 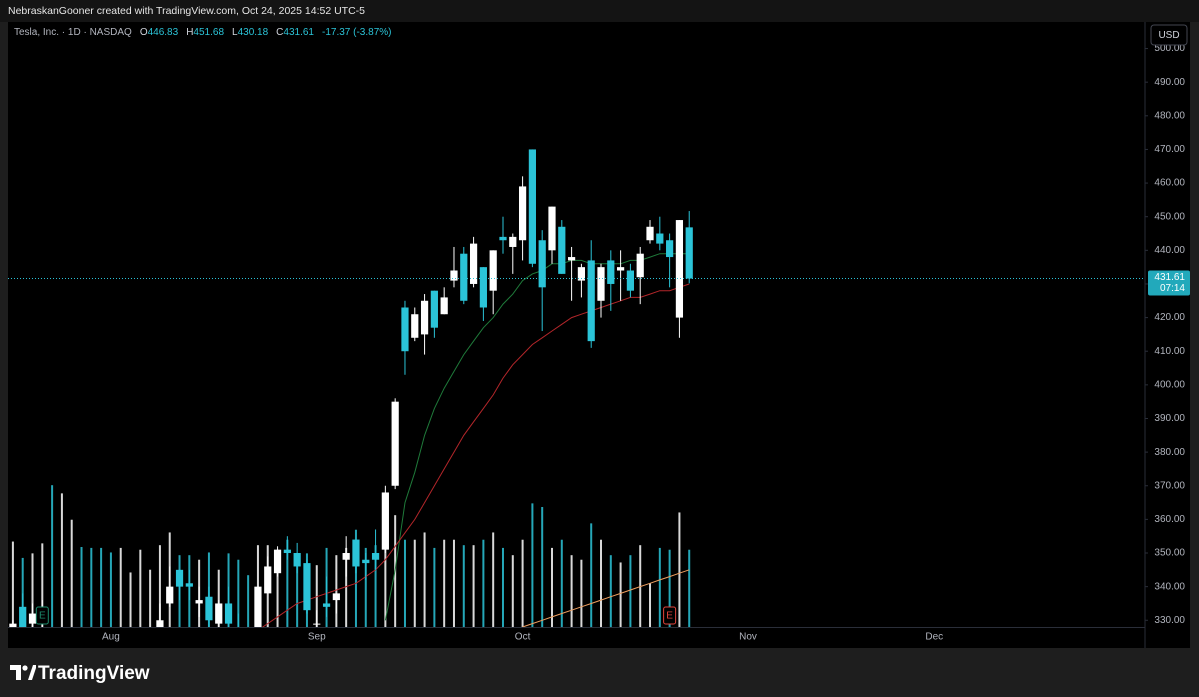 What do you see at coordinates (1169, 35) in the screenshot?
I see `currency-button` at bounding box center [1169, 35].